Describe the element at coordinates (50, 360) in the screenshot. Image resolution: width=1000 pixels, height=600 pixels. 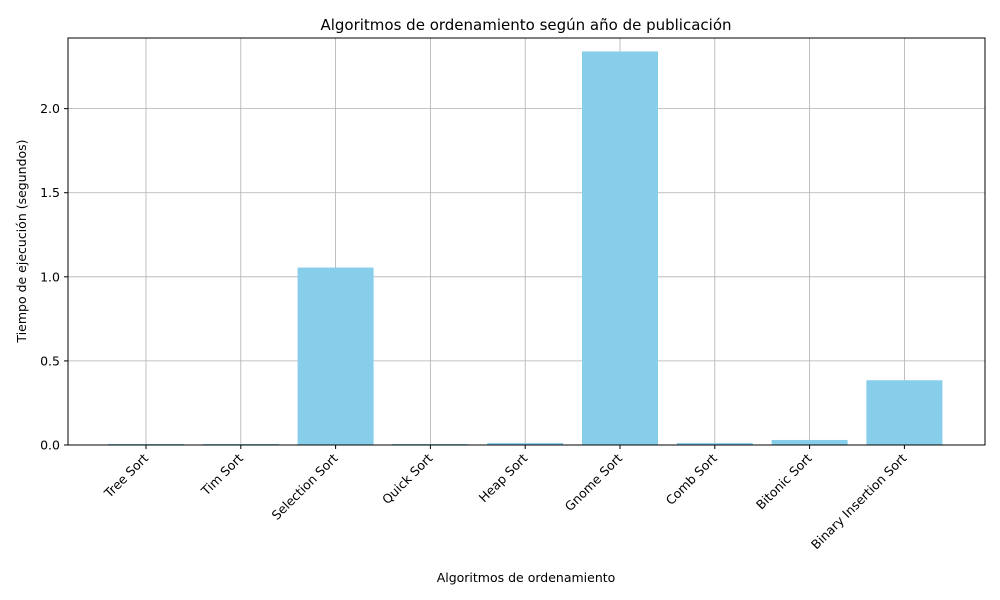
I see `y-tick-label: 0.5` at that location.